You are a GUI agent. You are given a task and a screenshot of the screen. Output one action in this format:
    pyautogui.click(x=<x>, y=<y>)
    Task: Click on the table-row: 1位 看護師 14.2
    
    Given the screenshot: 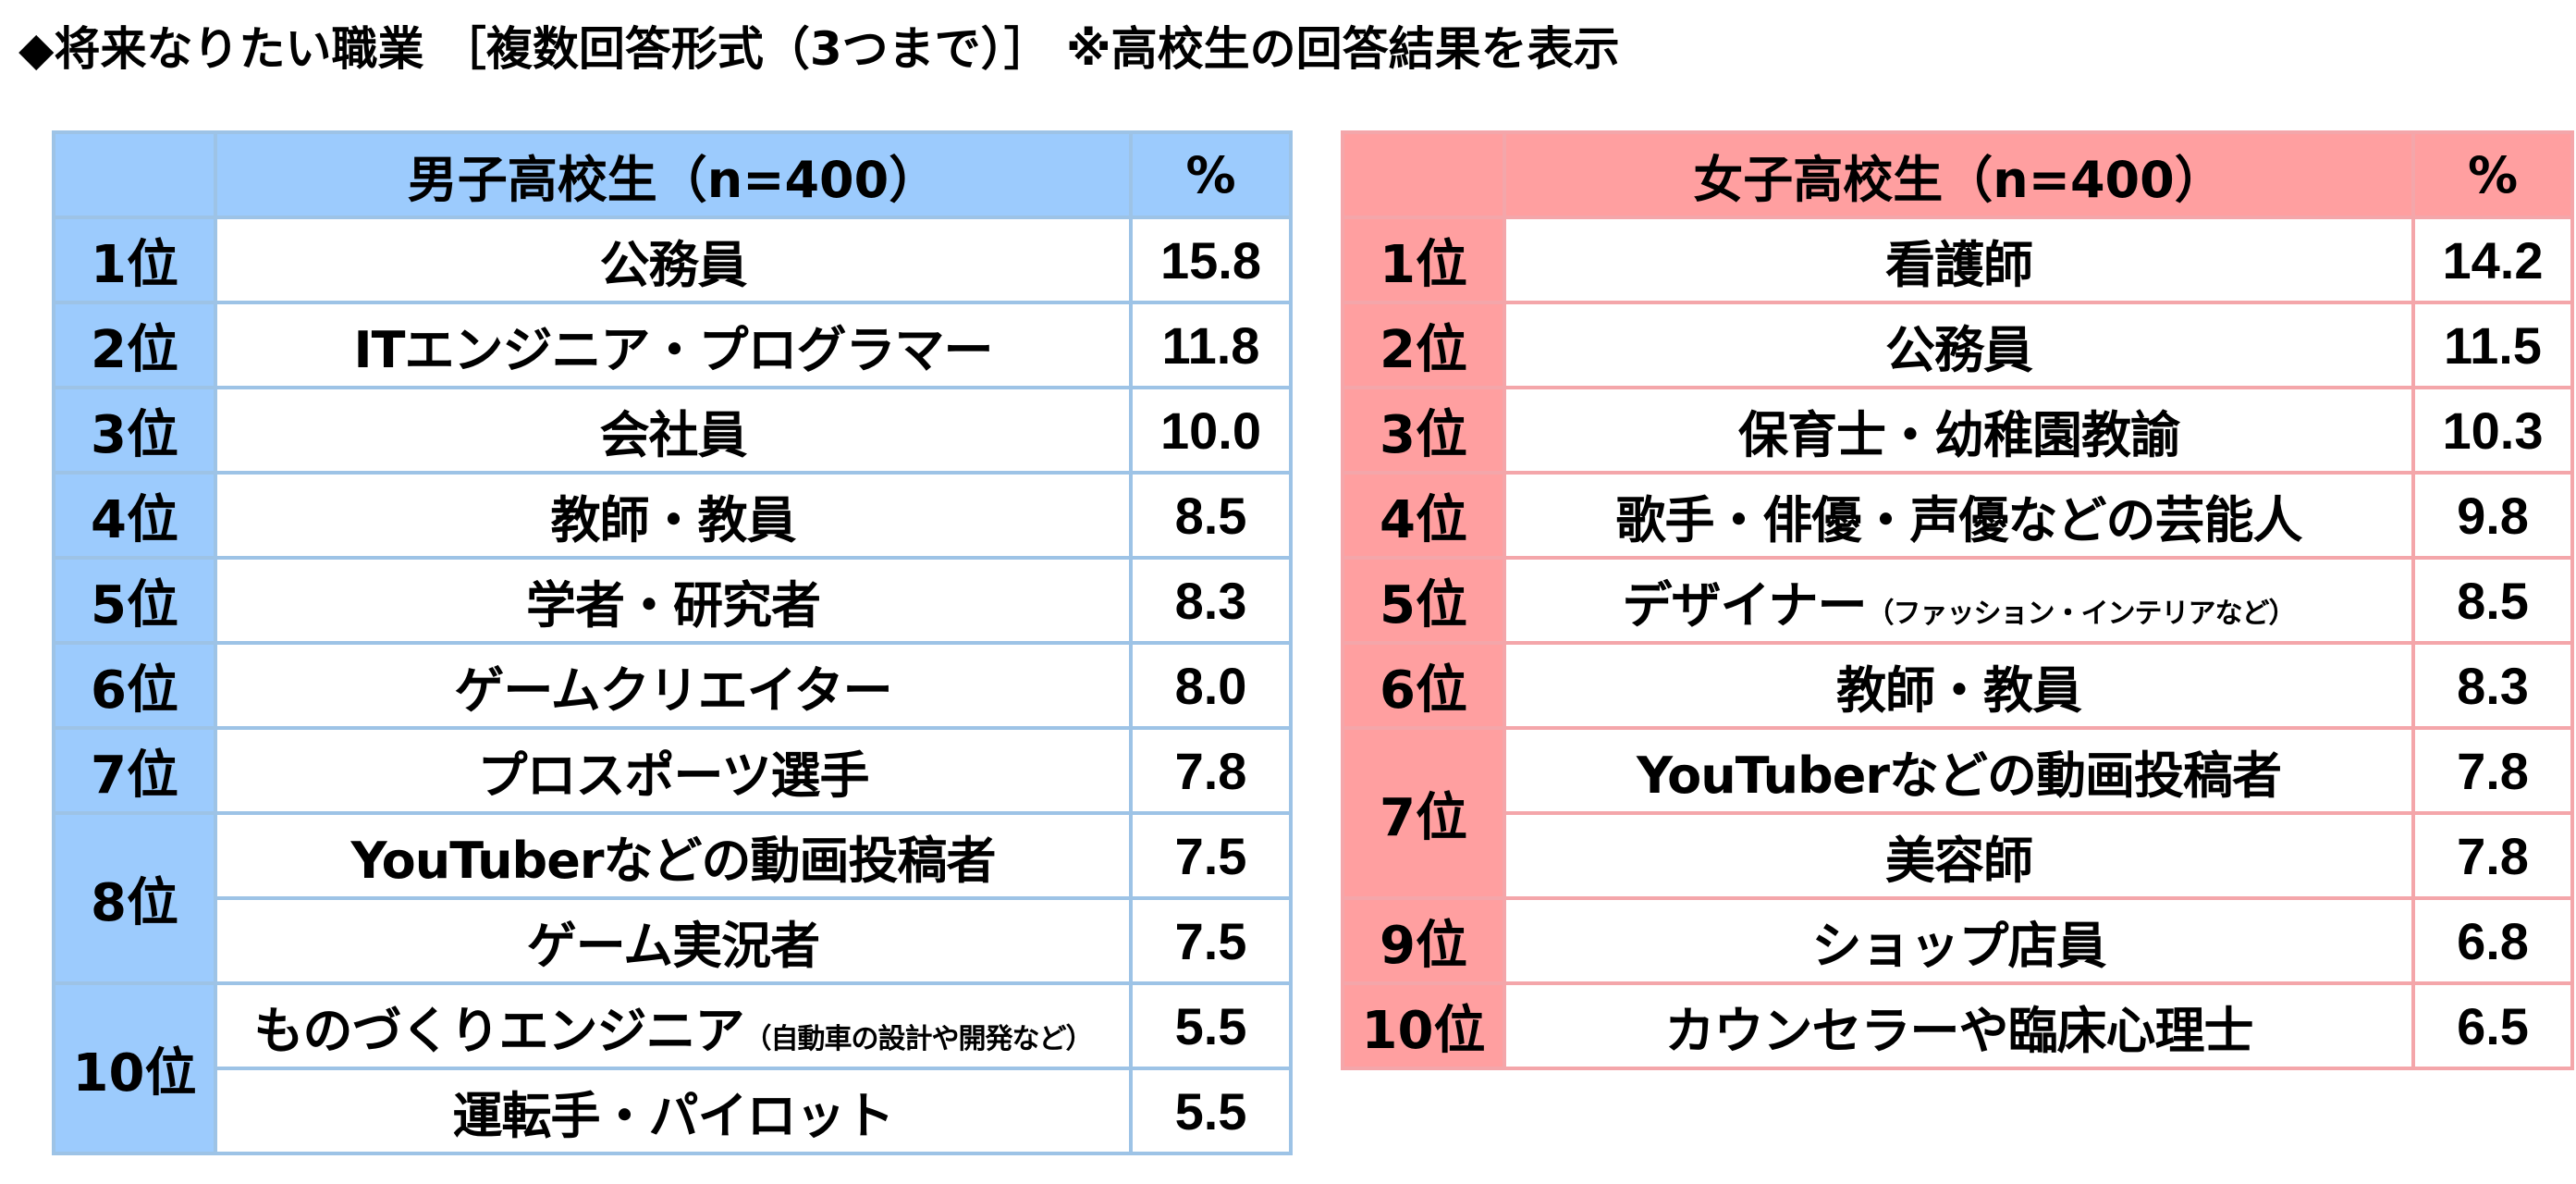 What is the action you would take?
    pyautogui.click(x=1957, y=260)
    